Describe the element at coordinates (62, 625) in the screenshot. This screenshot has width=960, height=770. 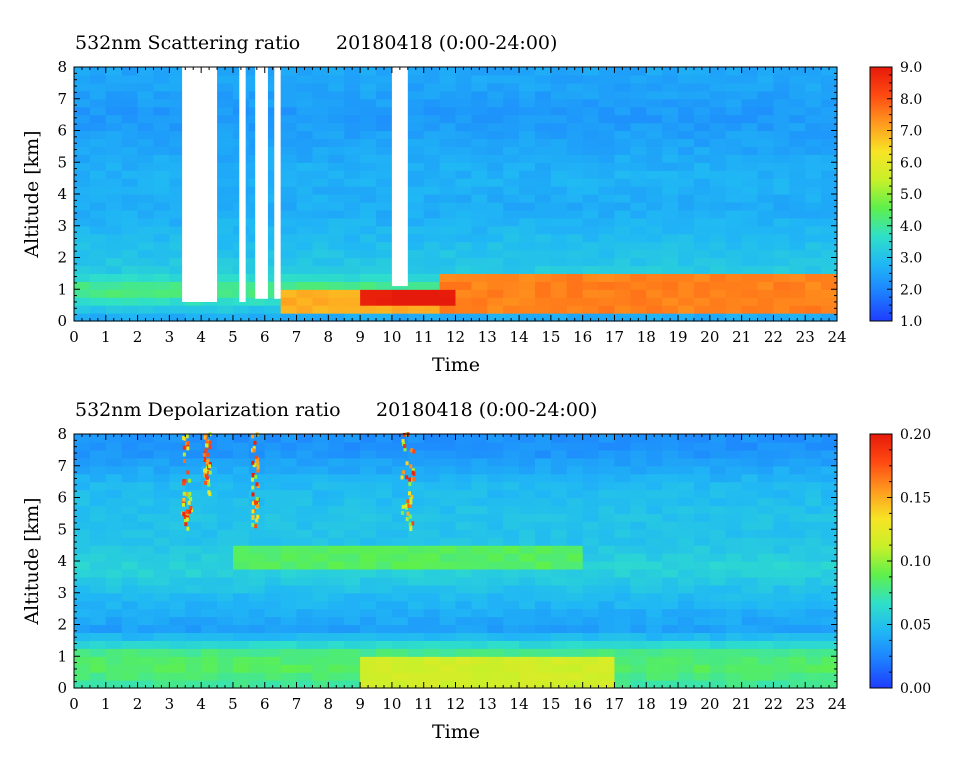
I see `y-tick-label: 2` at that location.